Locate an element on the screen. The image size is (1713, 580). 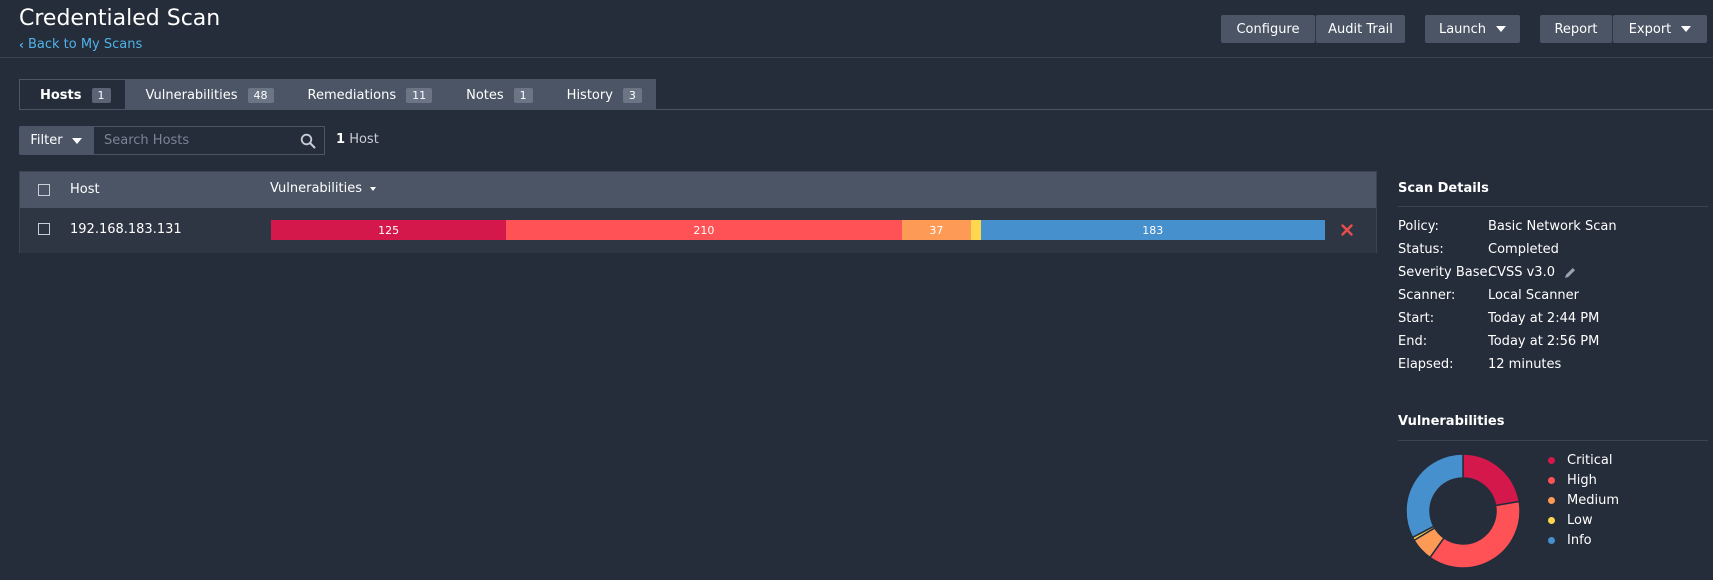
detail-value-severity-base: CVSS v3.0 is located at coordinates (1521, 272).